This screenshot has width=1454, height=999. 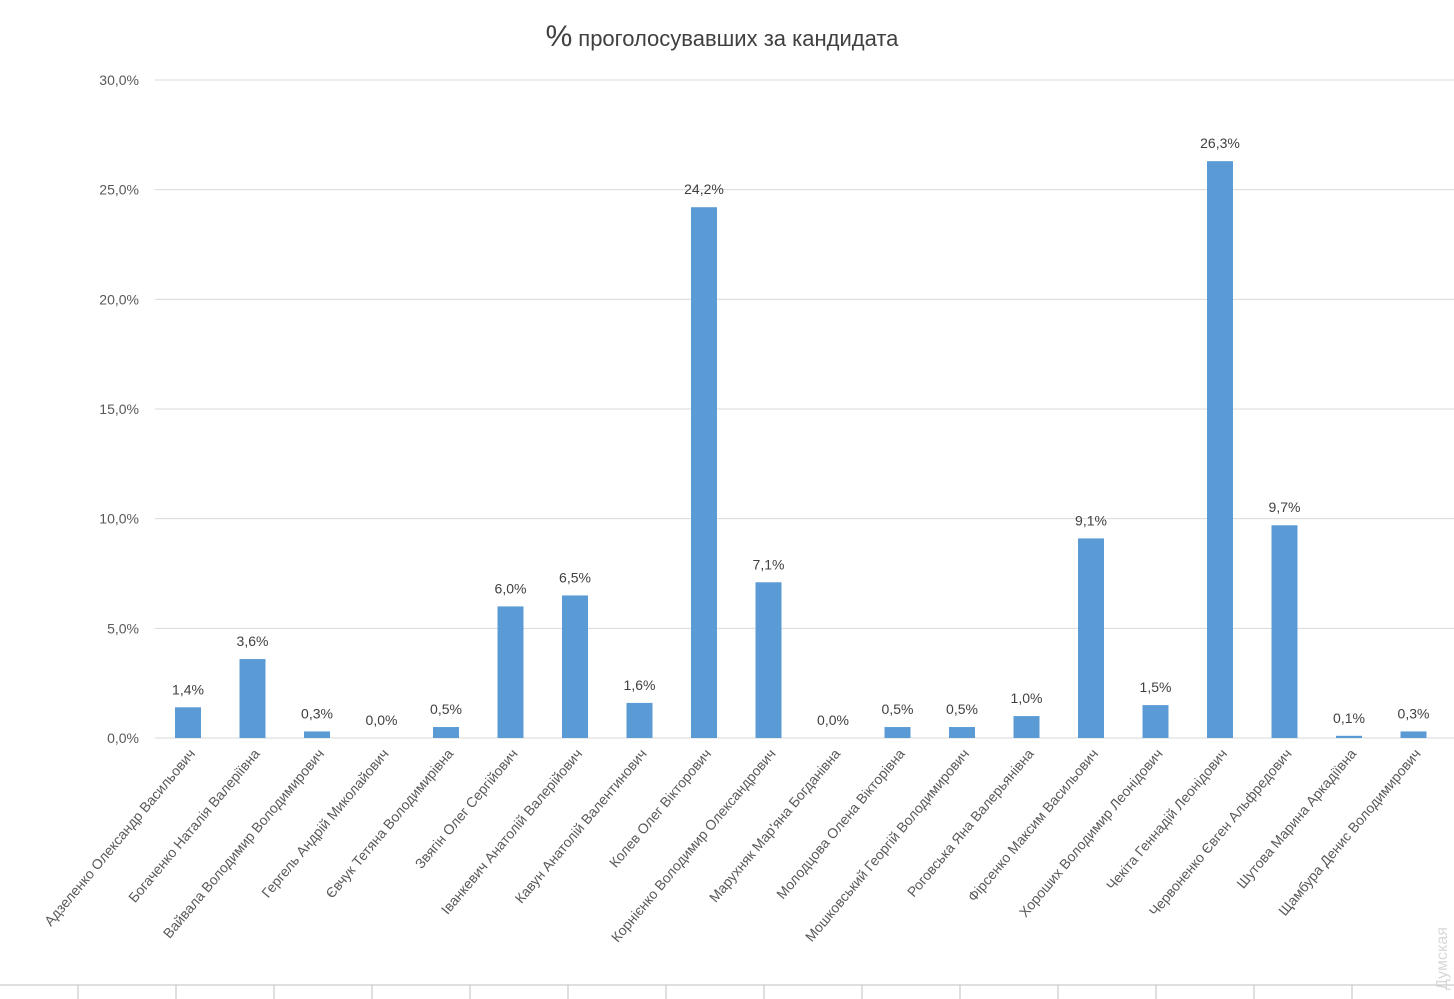 I want to click on y-tick-label: 25,0%, so click(x=119, y=190).